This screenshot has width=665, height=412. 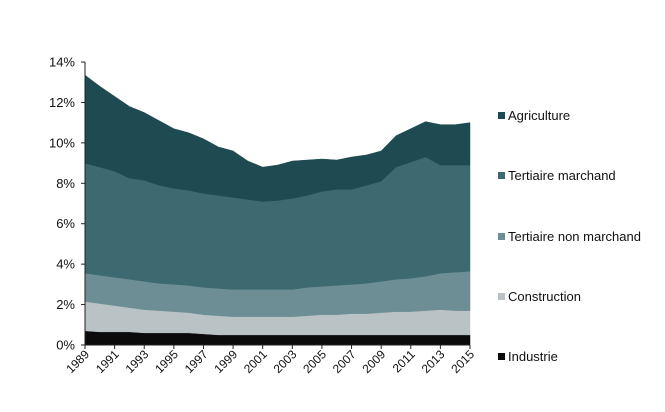 I want to click on x-tick-label: 2001, so click(x=255, y=361).